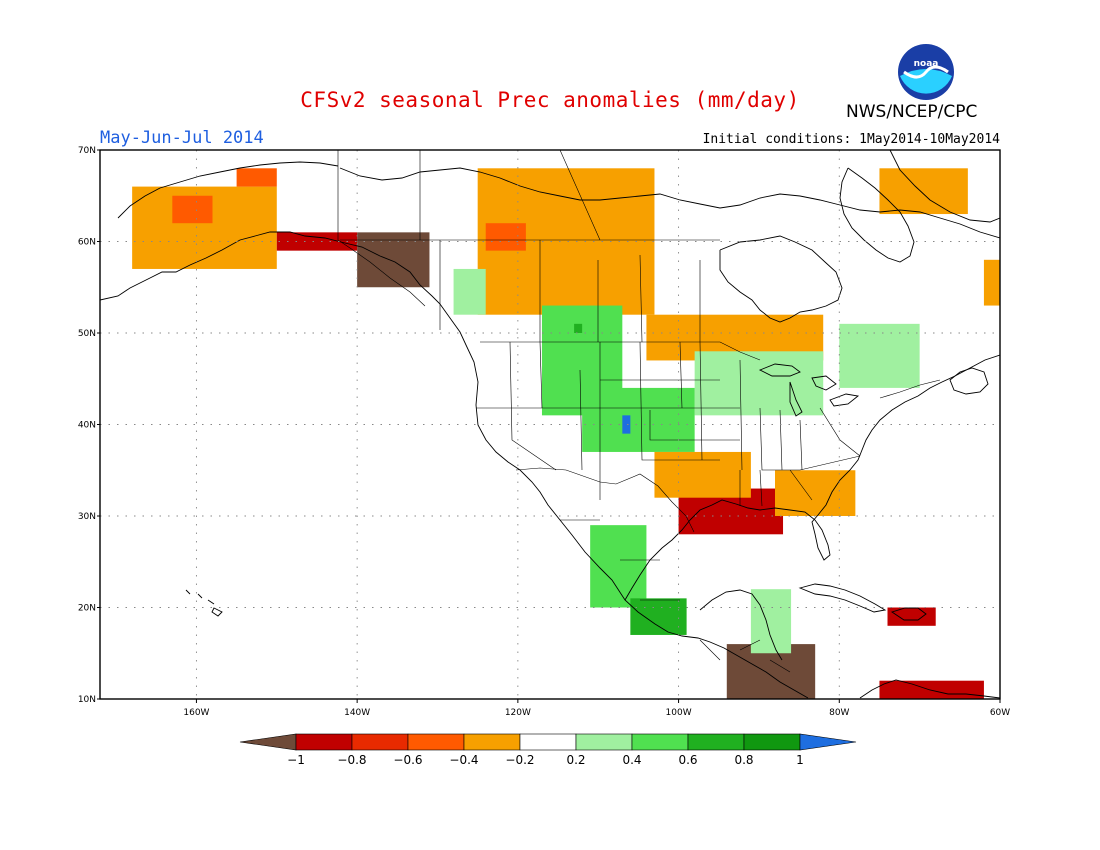 This screenshot has width=1100, height=850. I want to click on alaska-north-coast, so click(228, 190).